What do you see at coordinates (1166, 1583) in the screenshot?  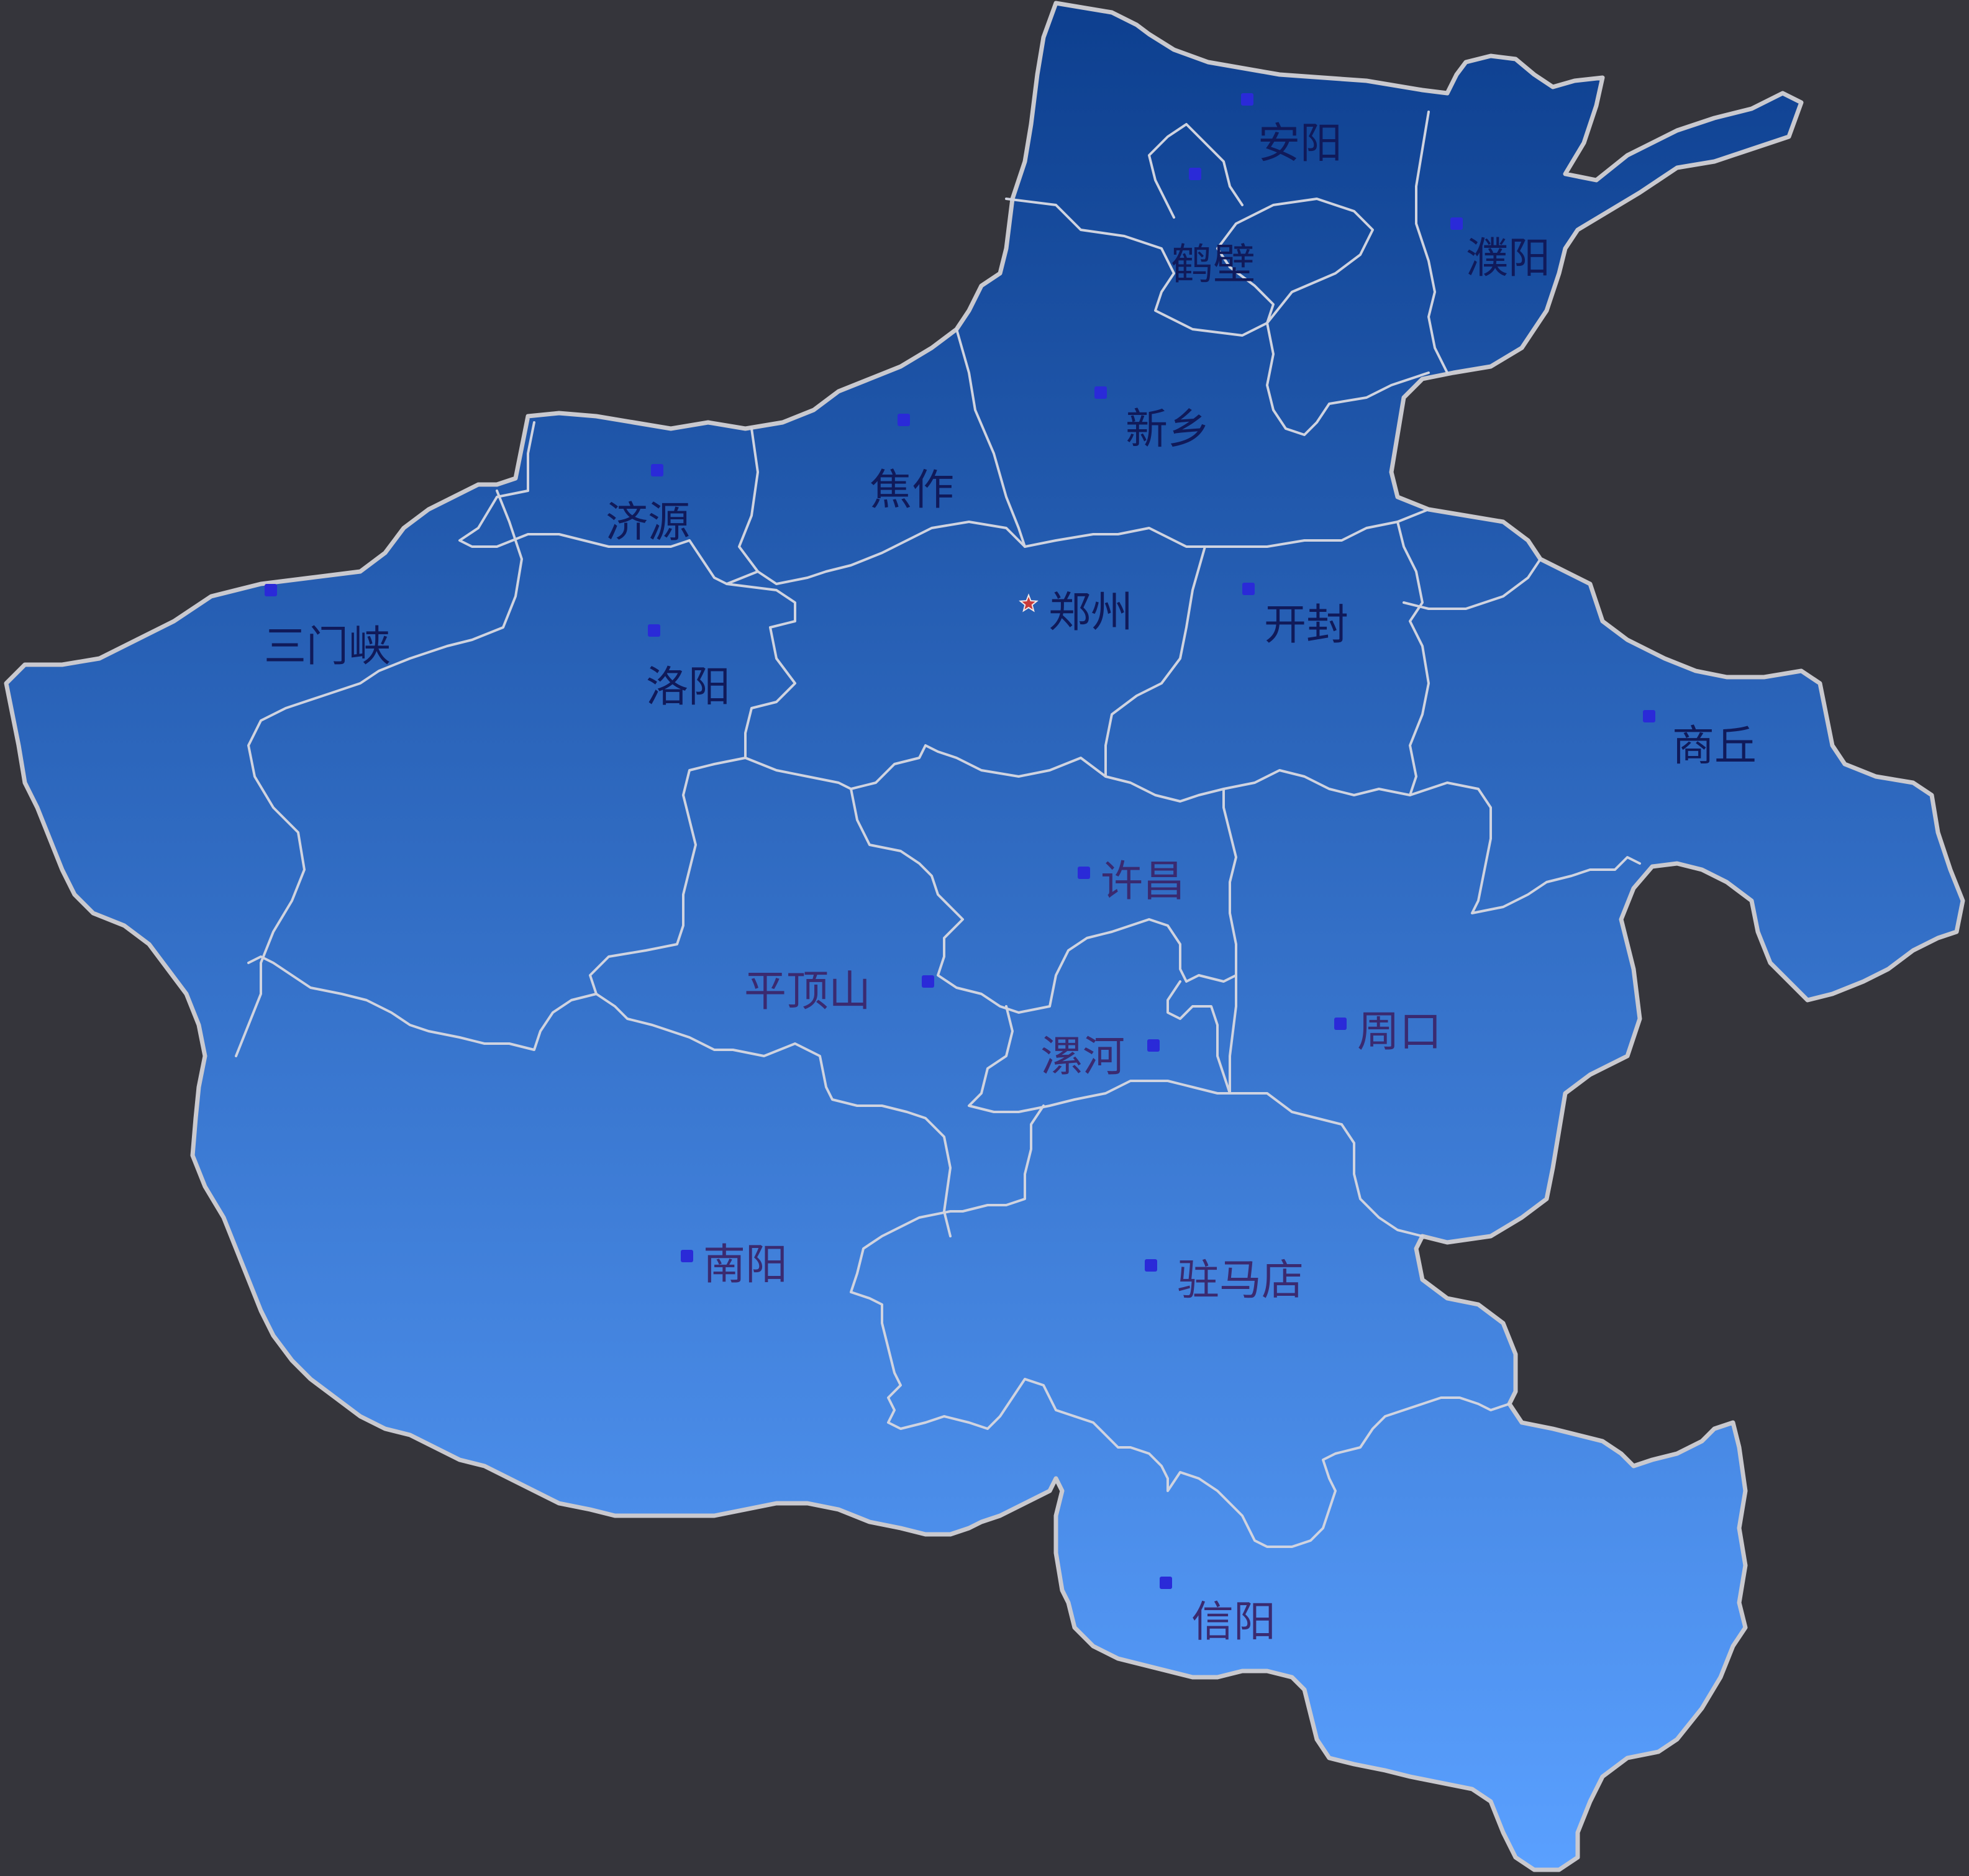 I see `city-marker-xinyang` at bounding box center [1166, 1583].